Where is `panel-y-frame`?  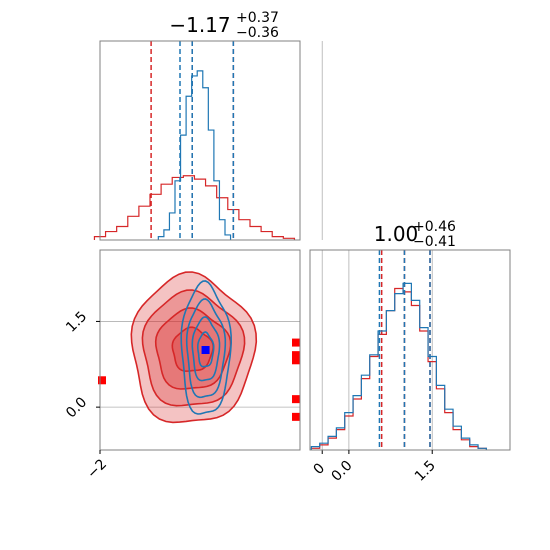
panel-y-frame is located at coordinates (410, 350).